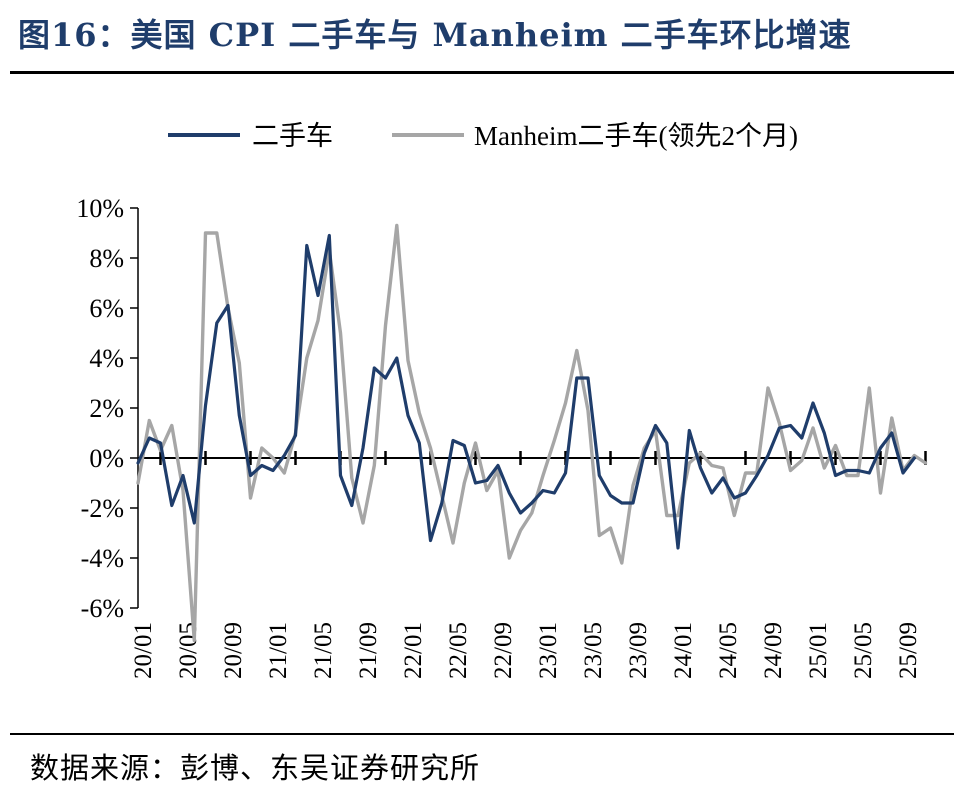  Describe the element at coordinates (818, 650) in the screenshot. I see `x-tick-label: 25/01` at that location.